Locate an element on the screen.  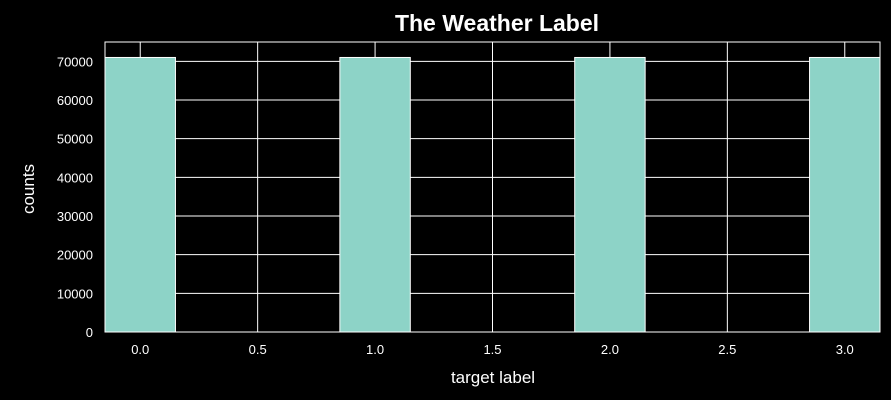
y-tick-label-0: 0 is located at coordinates (89, 332).